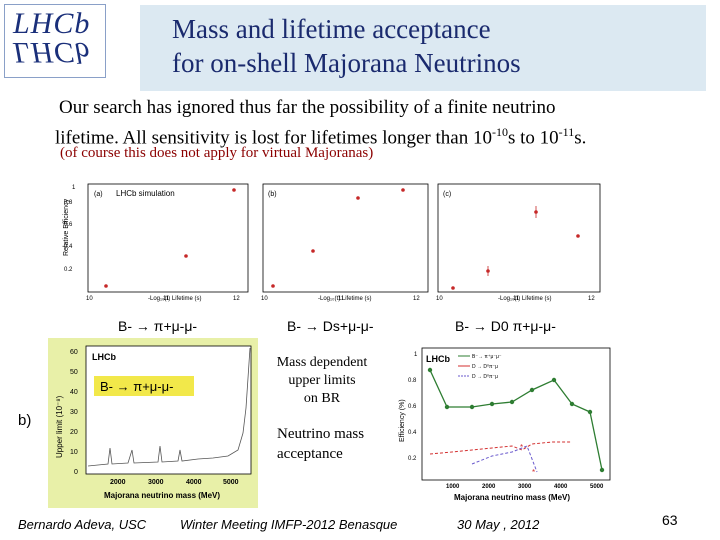 The width and height of the screenshot is (720, 540). I want to click on panel-a-xtick-10: 10, so click(89, 299).